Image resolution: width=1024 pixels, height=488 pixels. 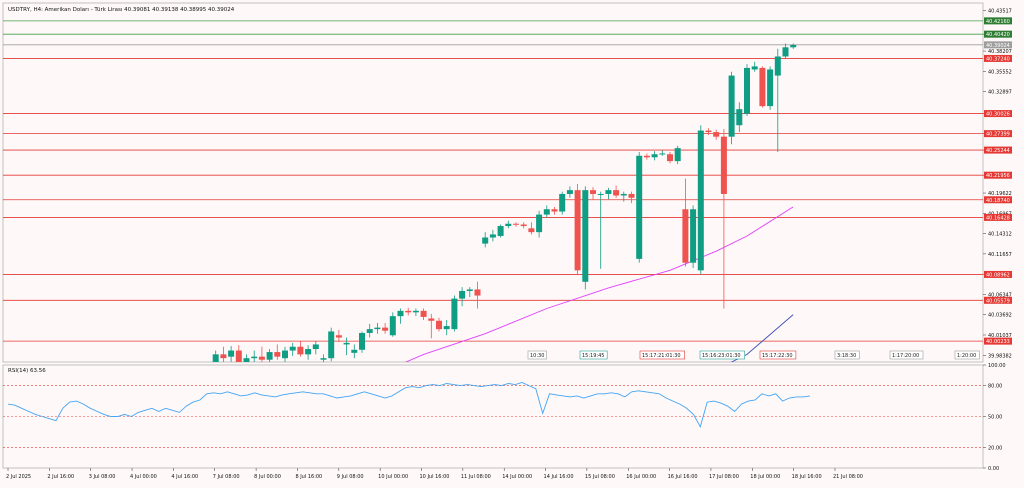 I want to click on price-tag-label: 40.37240, so click(x=998, y=59).